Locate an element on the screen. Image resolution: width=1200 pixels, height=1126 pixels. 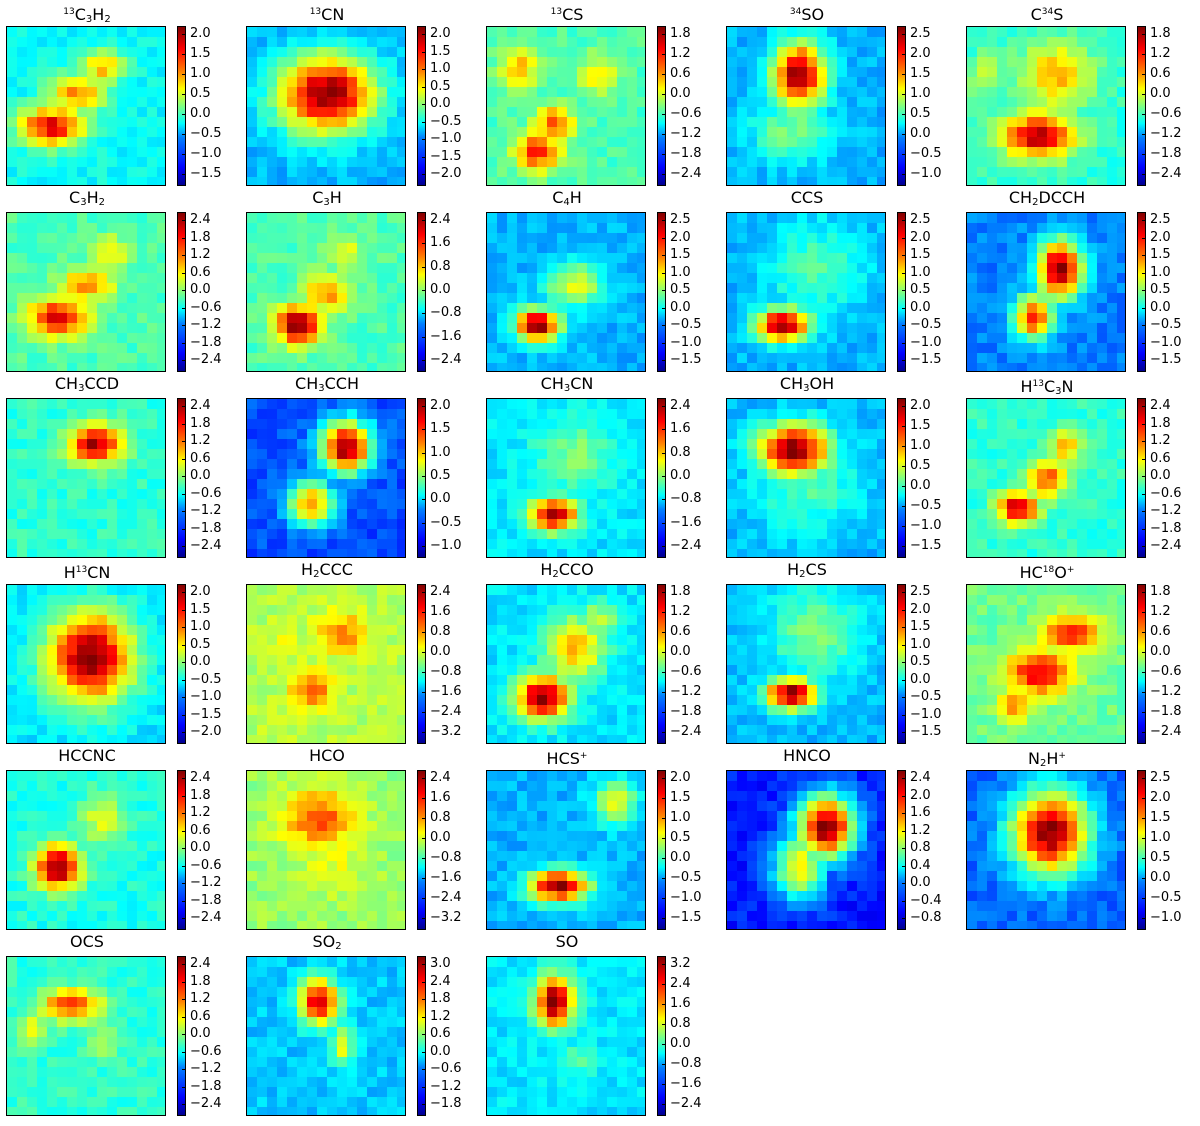
heatmap is located at coordinates (326, 106).